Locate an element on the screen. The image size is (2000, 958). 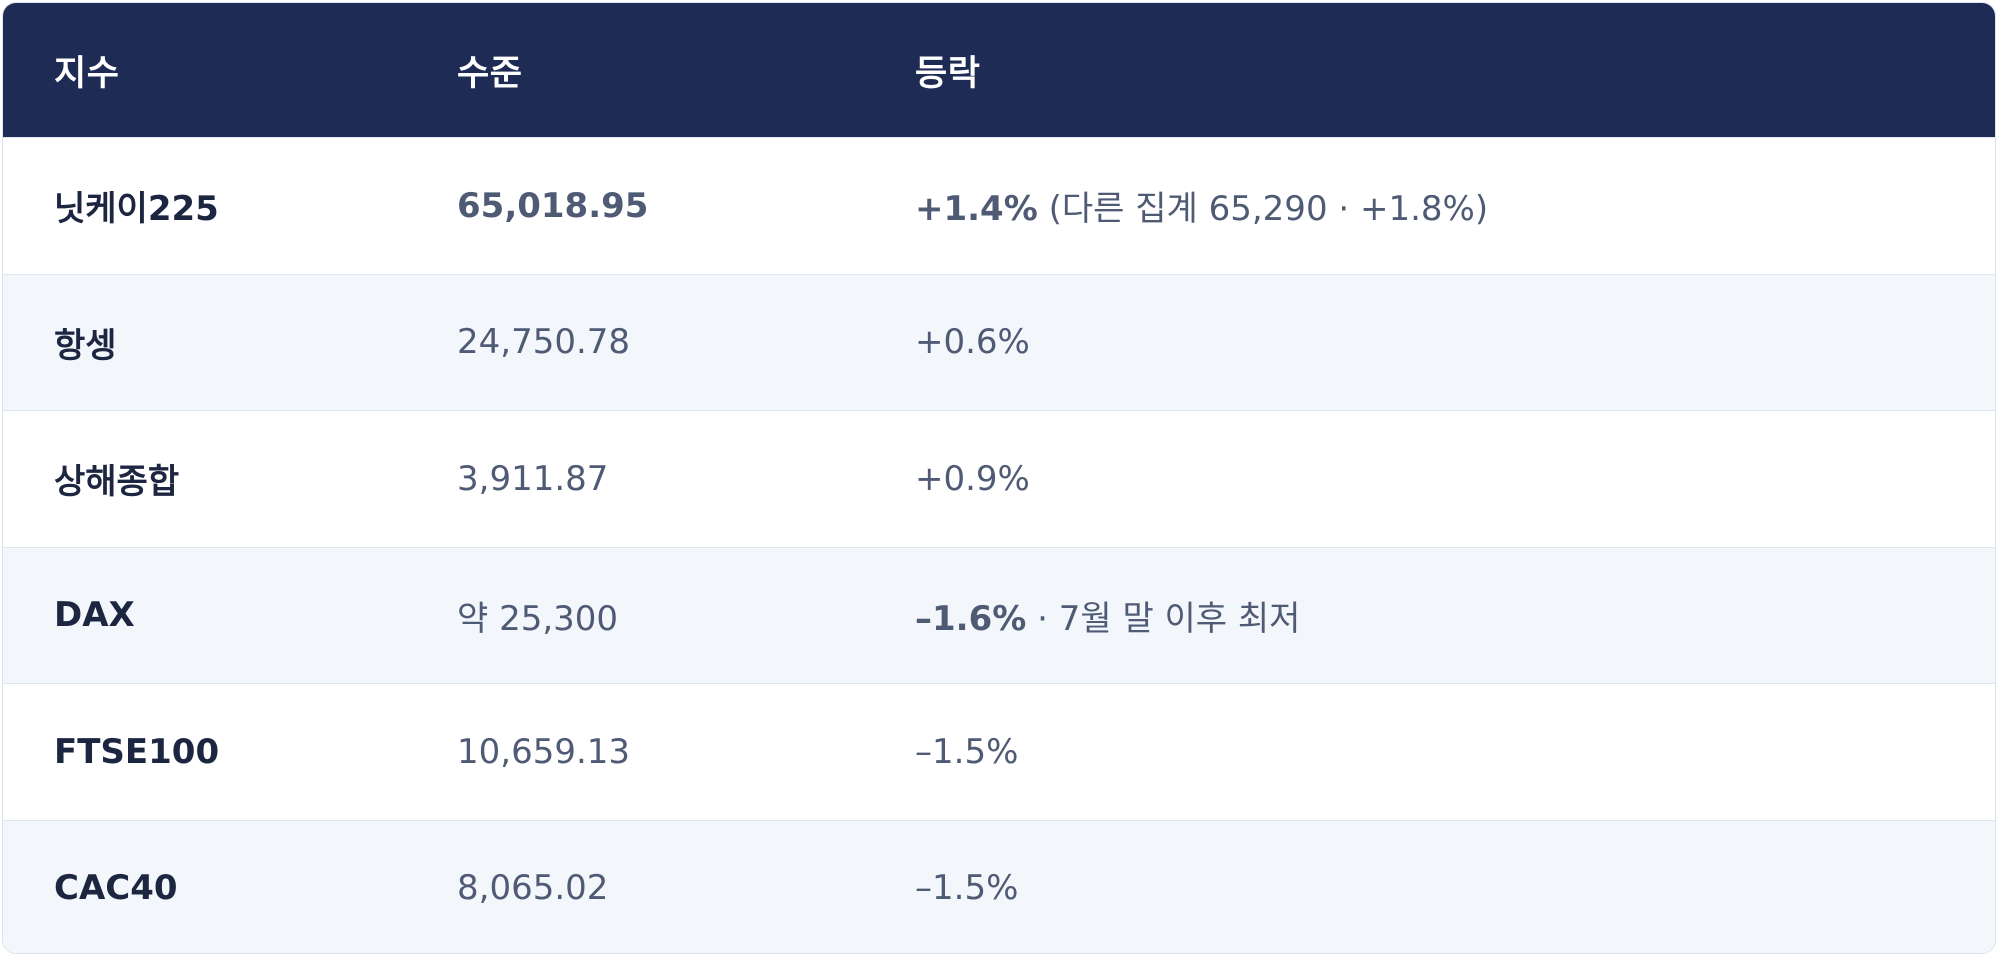
change-value: +1.4% is located at coordinates (976, 209).